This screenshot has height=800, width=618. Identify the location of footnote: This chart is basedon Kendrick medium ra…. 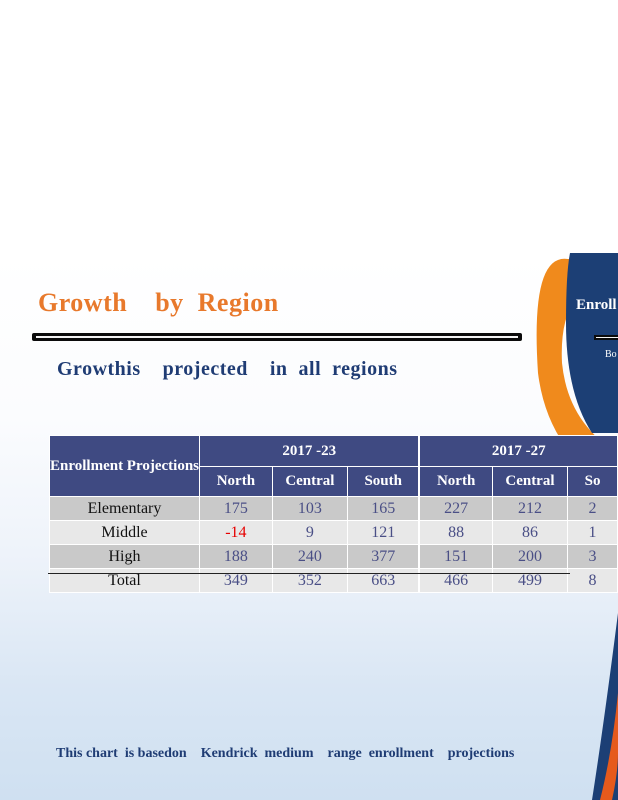
(285, 753).